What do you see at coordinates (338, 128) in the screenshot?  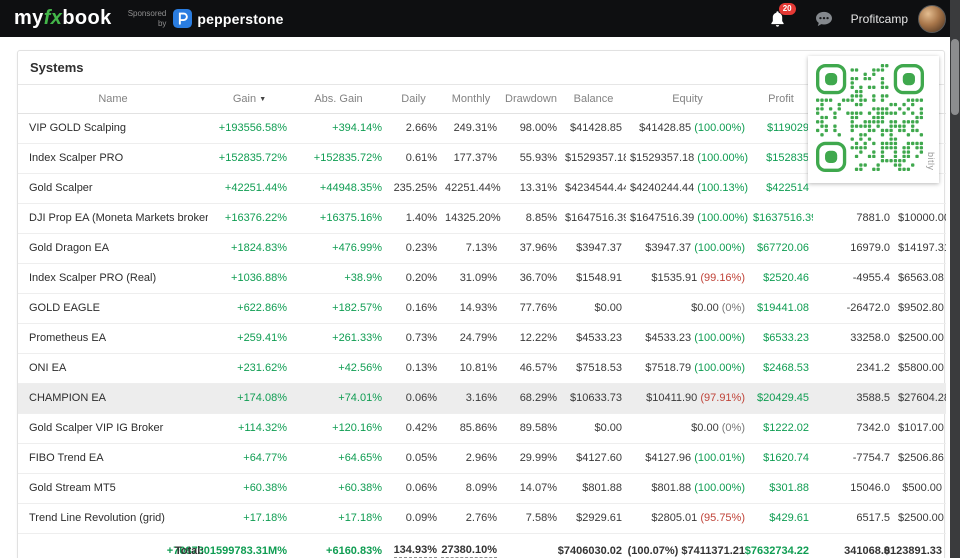 I see `abs-gain-cell: +394.14%` at bounding box center [338, 128].